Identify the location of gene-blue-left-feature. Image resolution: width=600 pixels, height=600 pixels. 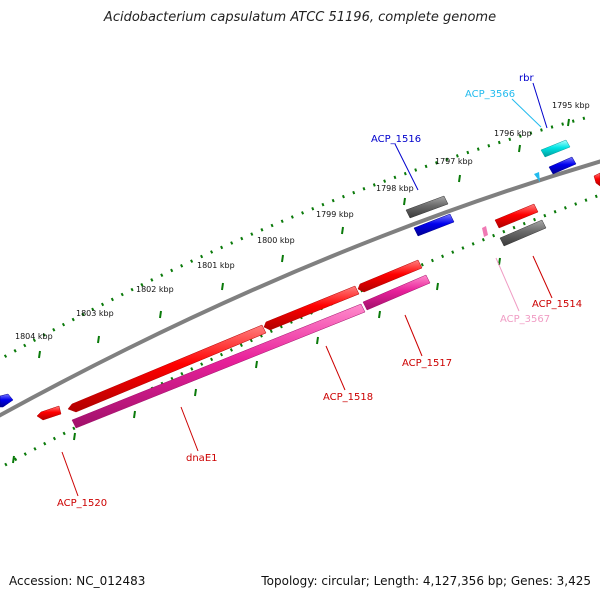
(7, 400).